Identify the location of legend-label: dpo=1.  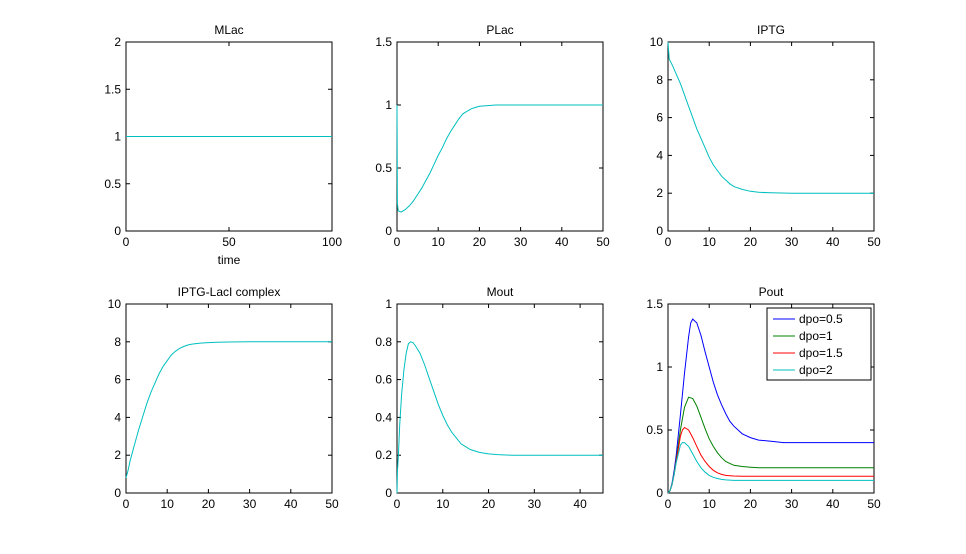
(816, 336).